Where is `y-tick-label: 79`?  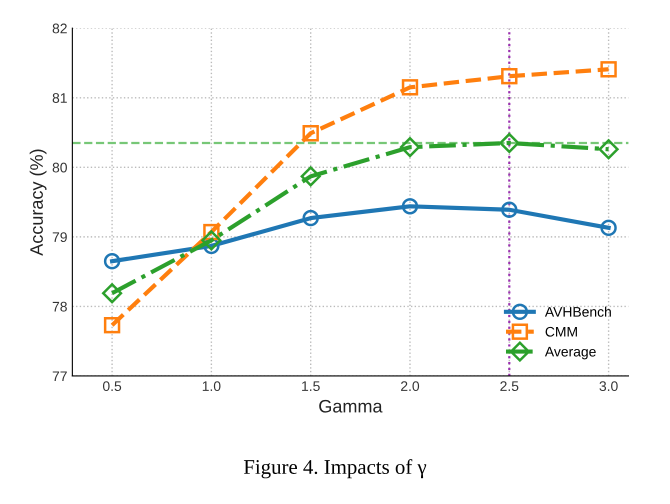
y-tick-label: 79 is located at coordinates (59, 237).